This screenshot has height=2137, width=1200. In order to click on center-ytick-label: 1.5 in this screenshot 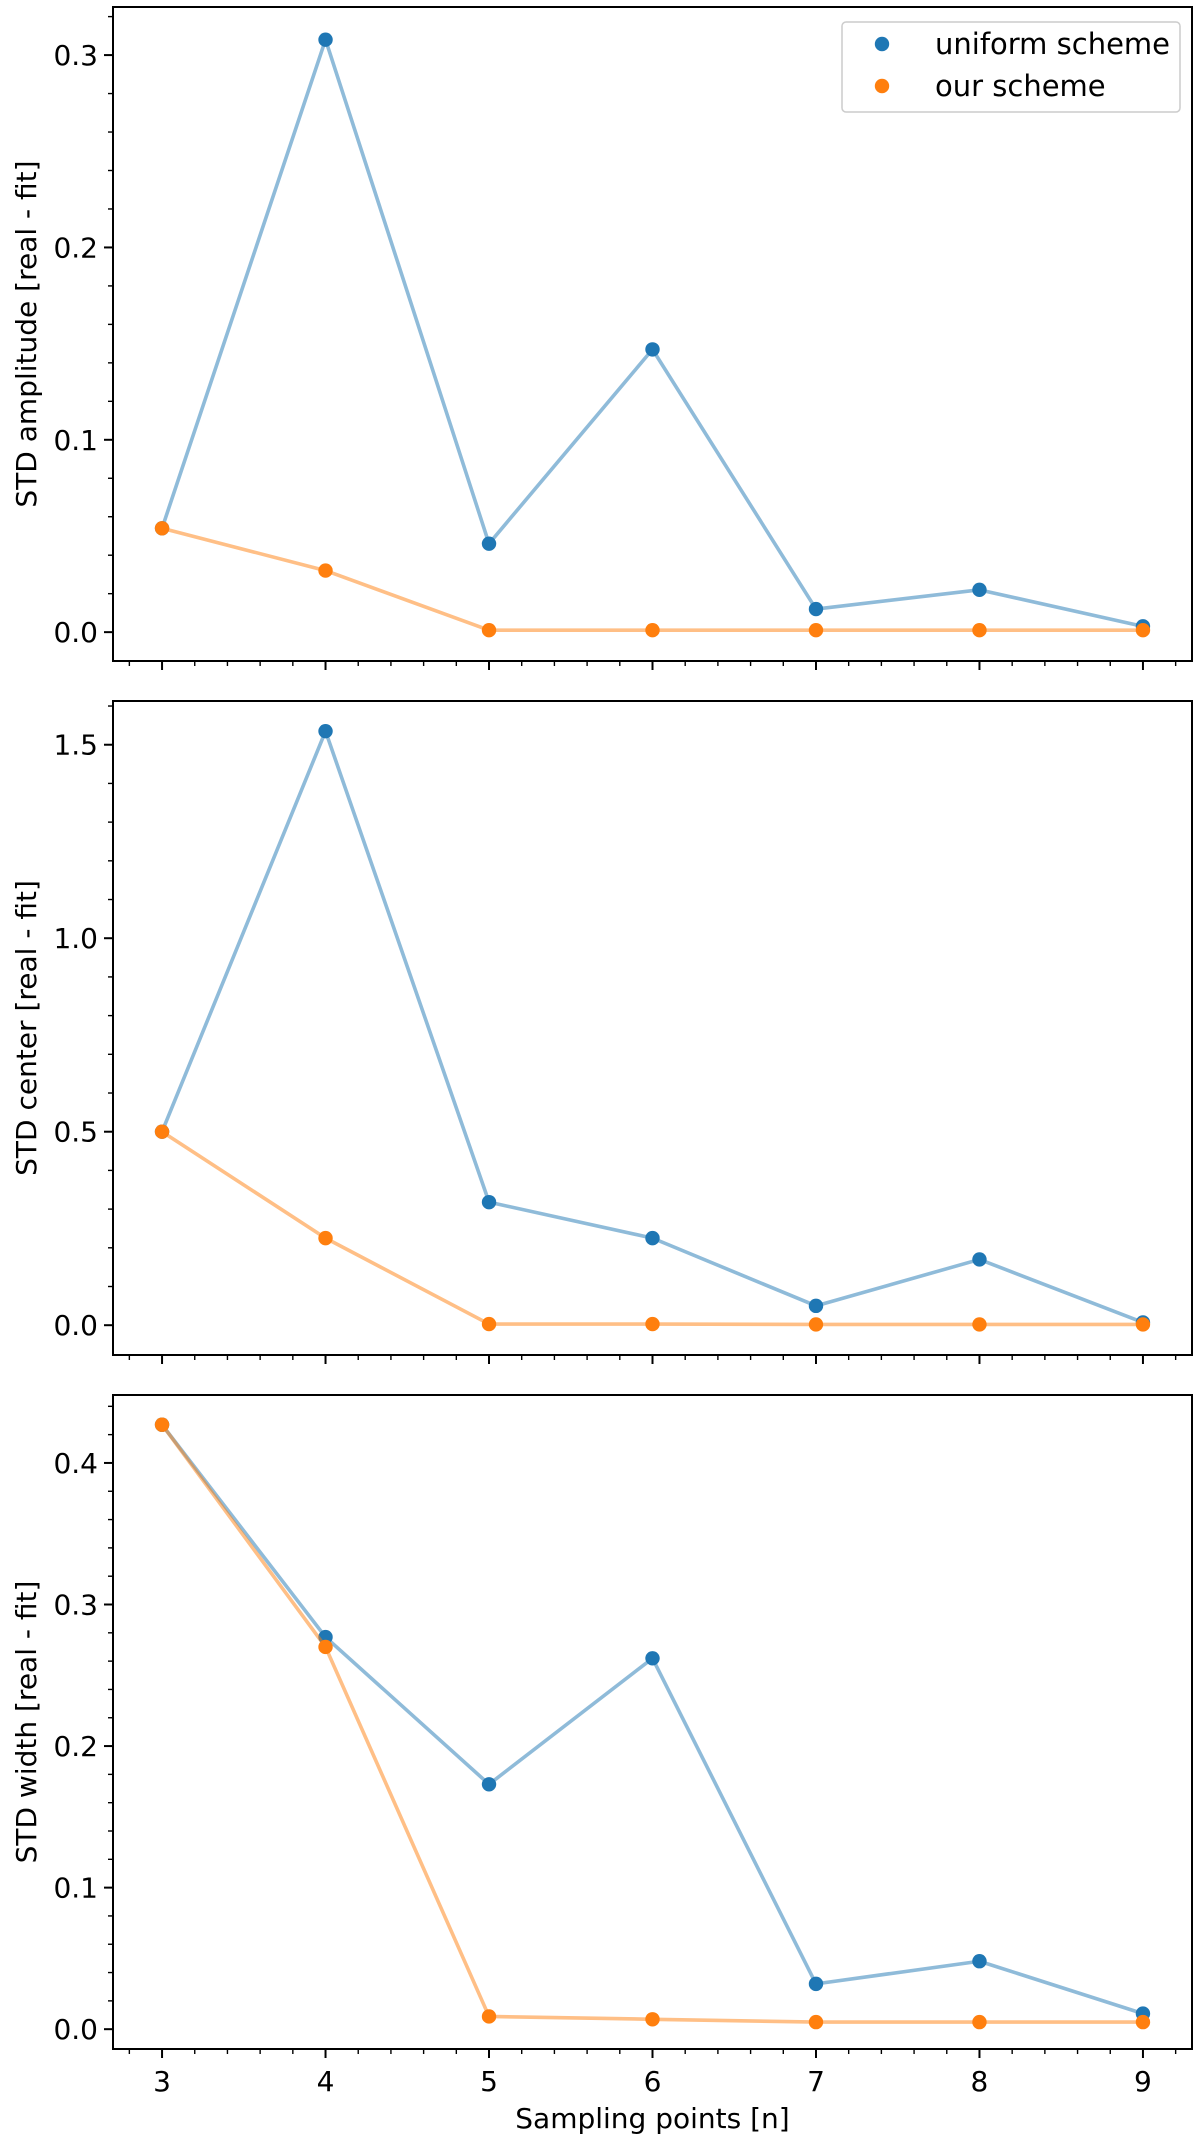, I will do `click(75, 745)`.